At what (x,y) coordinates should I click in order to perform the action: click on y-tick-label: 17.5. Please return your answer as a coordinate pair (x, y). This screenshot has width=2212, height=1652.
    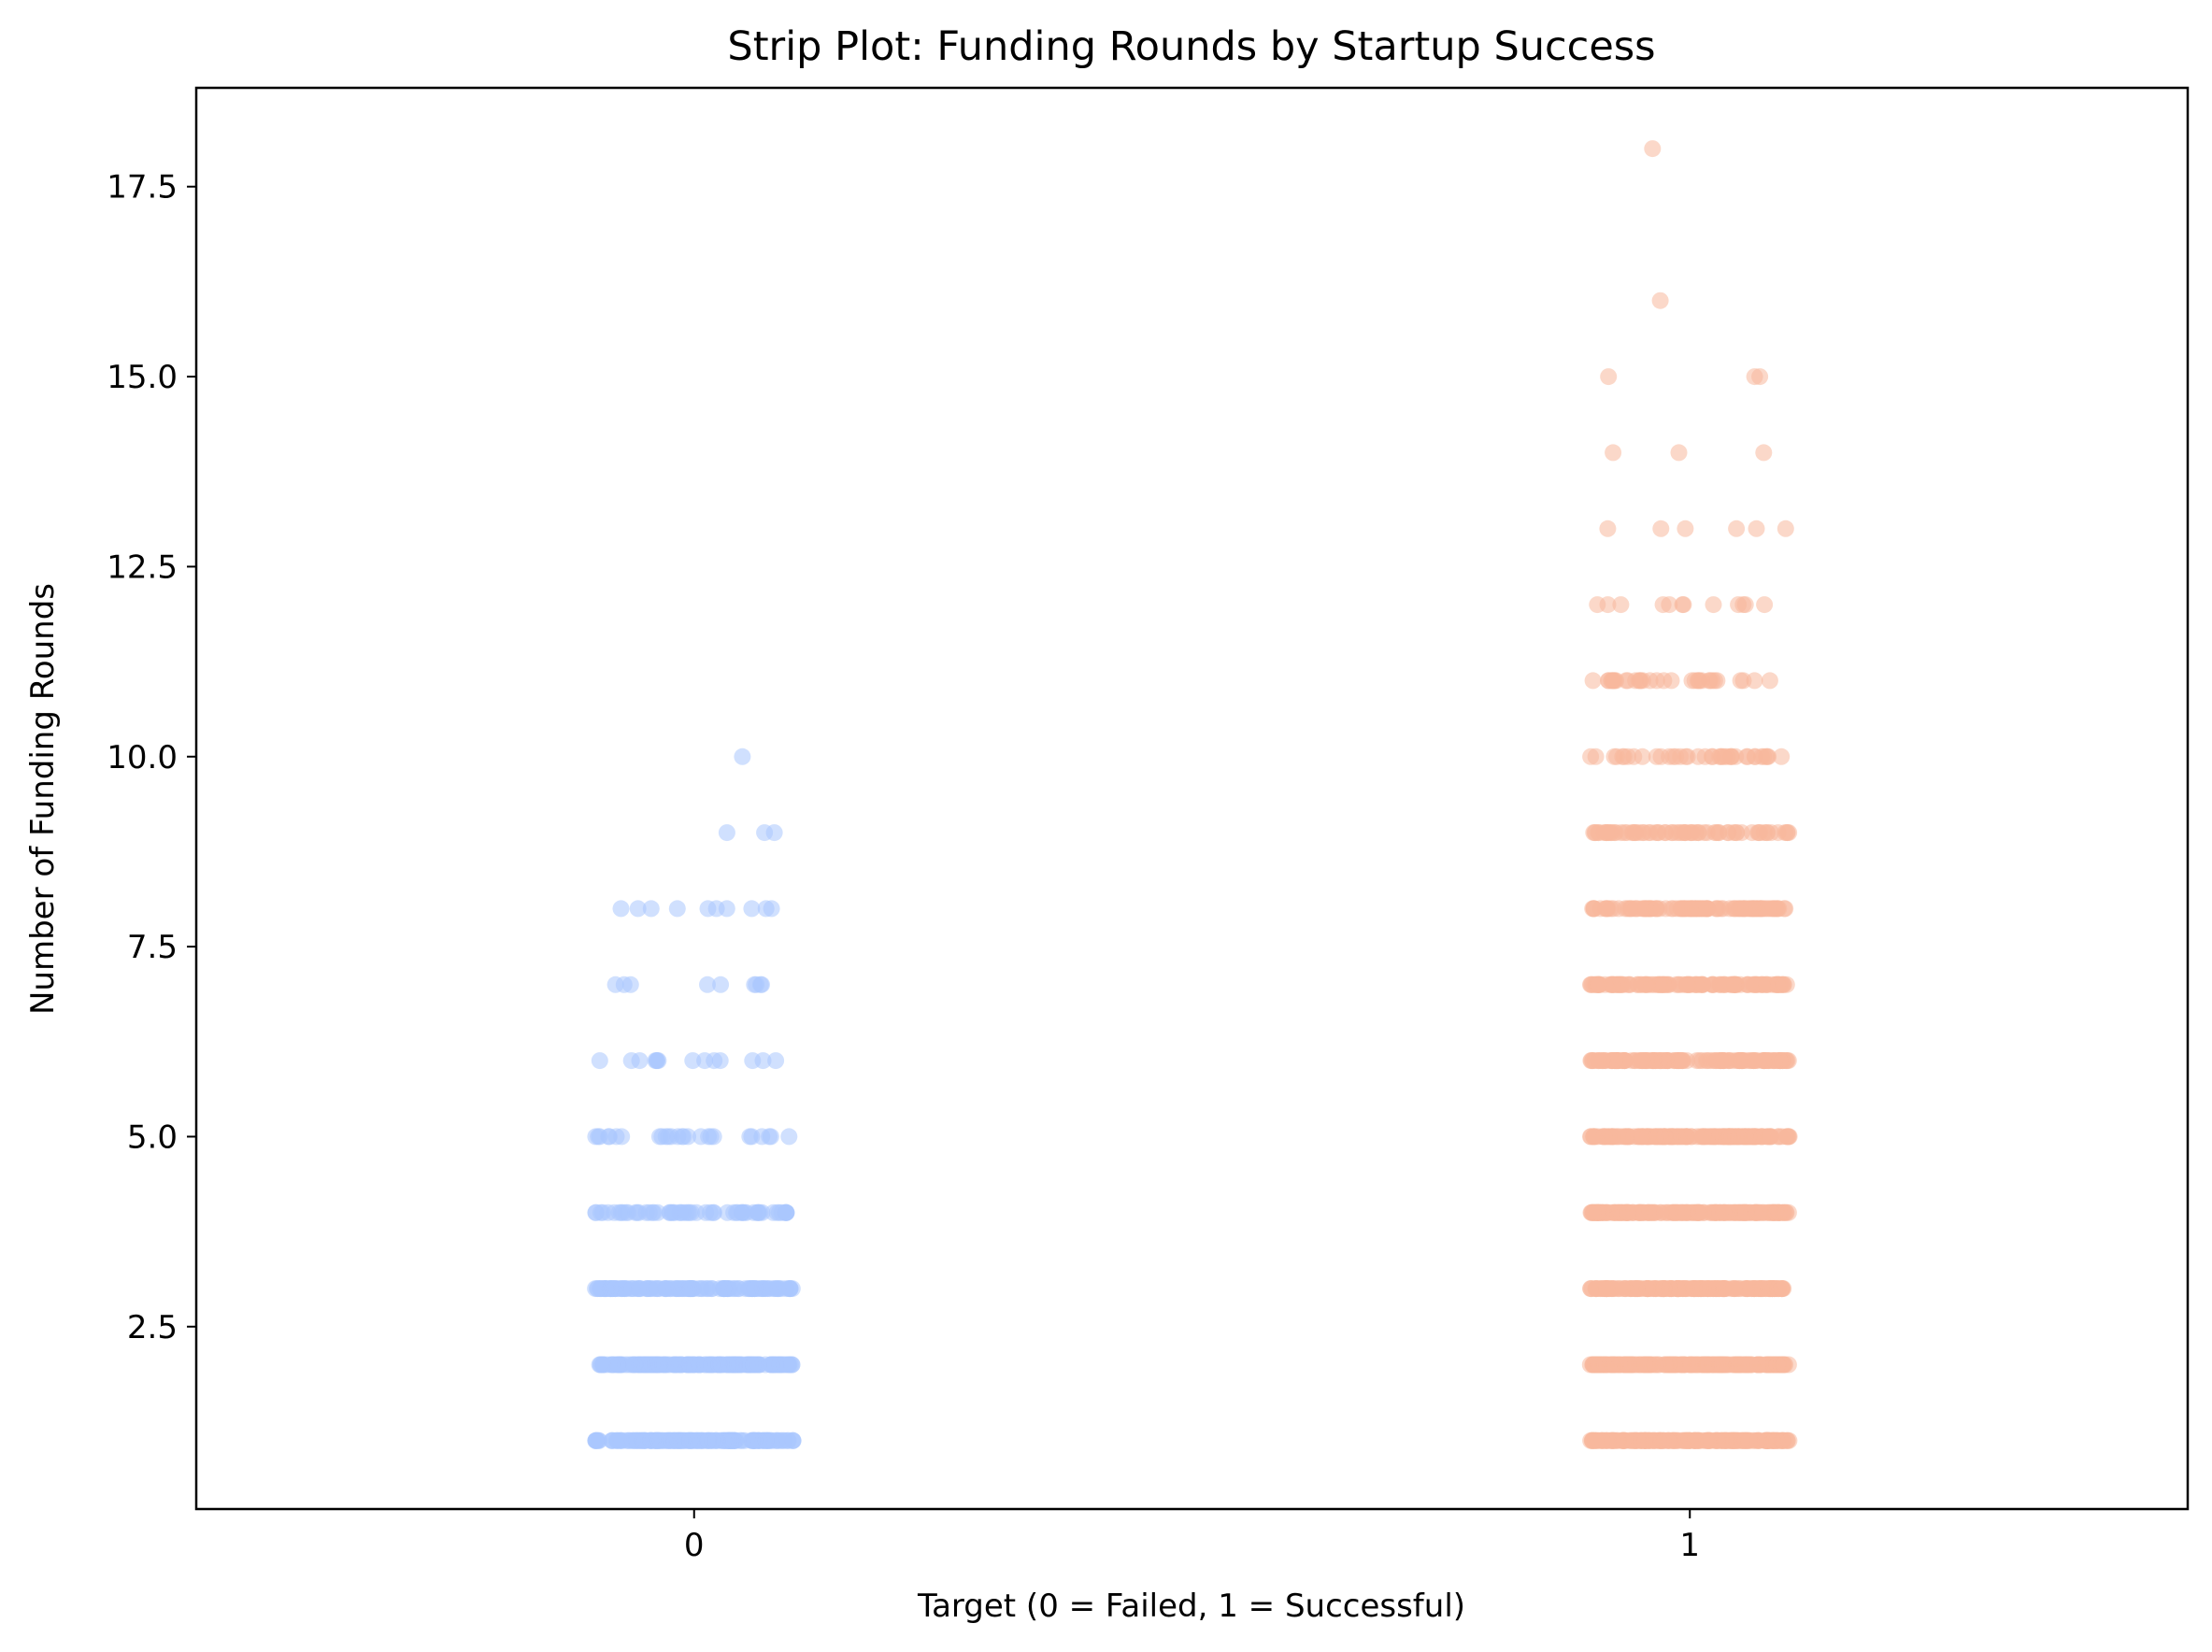
    Looking at the image, I should click on (142, 188).